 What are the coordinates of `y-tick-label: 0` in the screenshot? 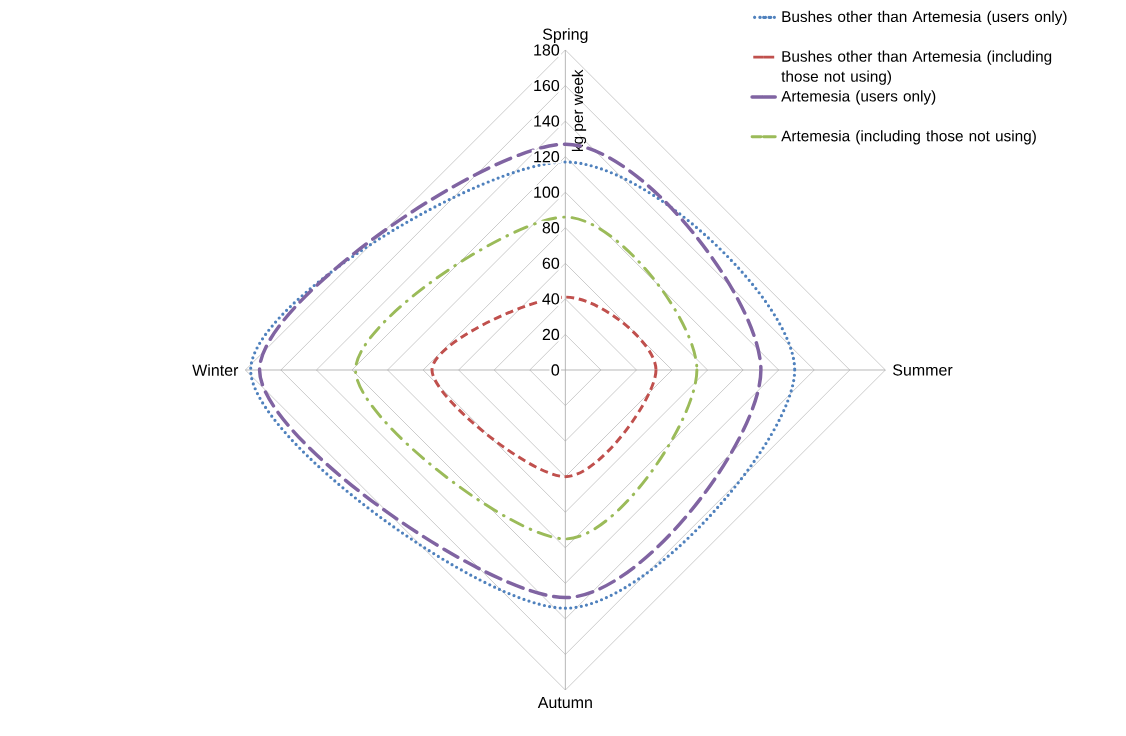 It's located at (555, 370).